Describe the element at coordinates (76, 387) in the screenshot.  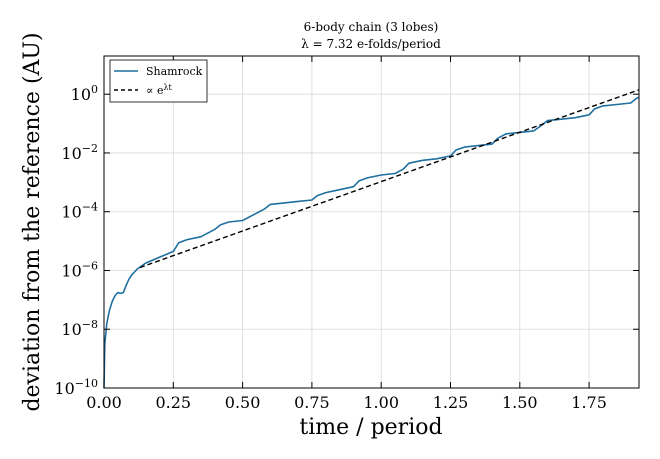
I see `y-tick-label-5: 10⁻¹⁰` at that location.